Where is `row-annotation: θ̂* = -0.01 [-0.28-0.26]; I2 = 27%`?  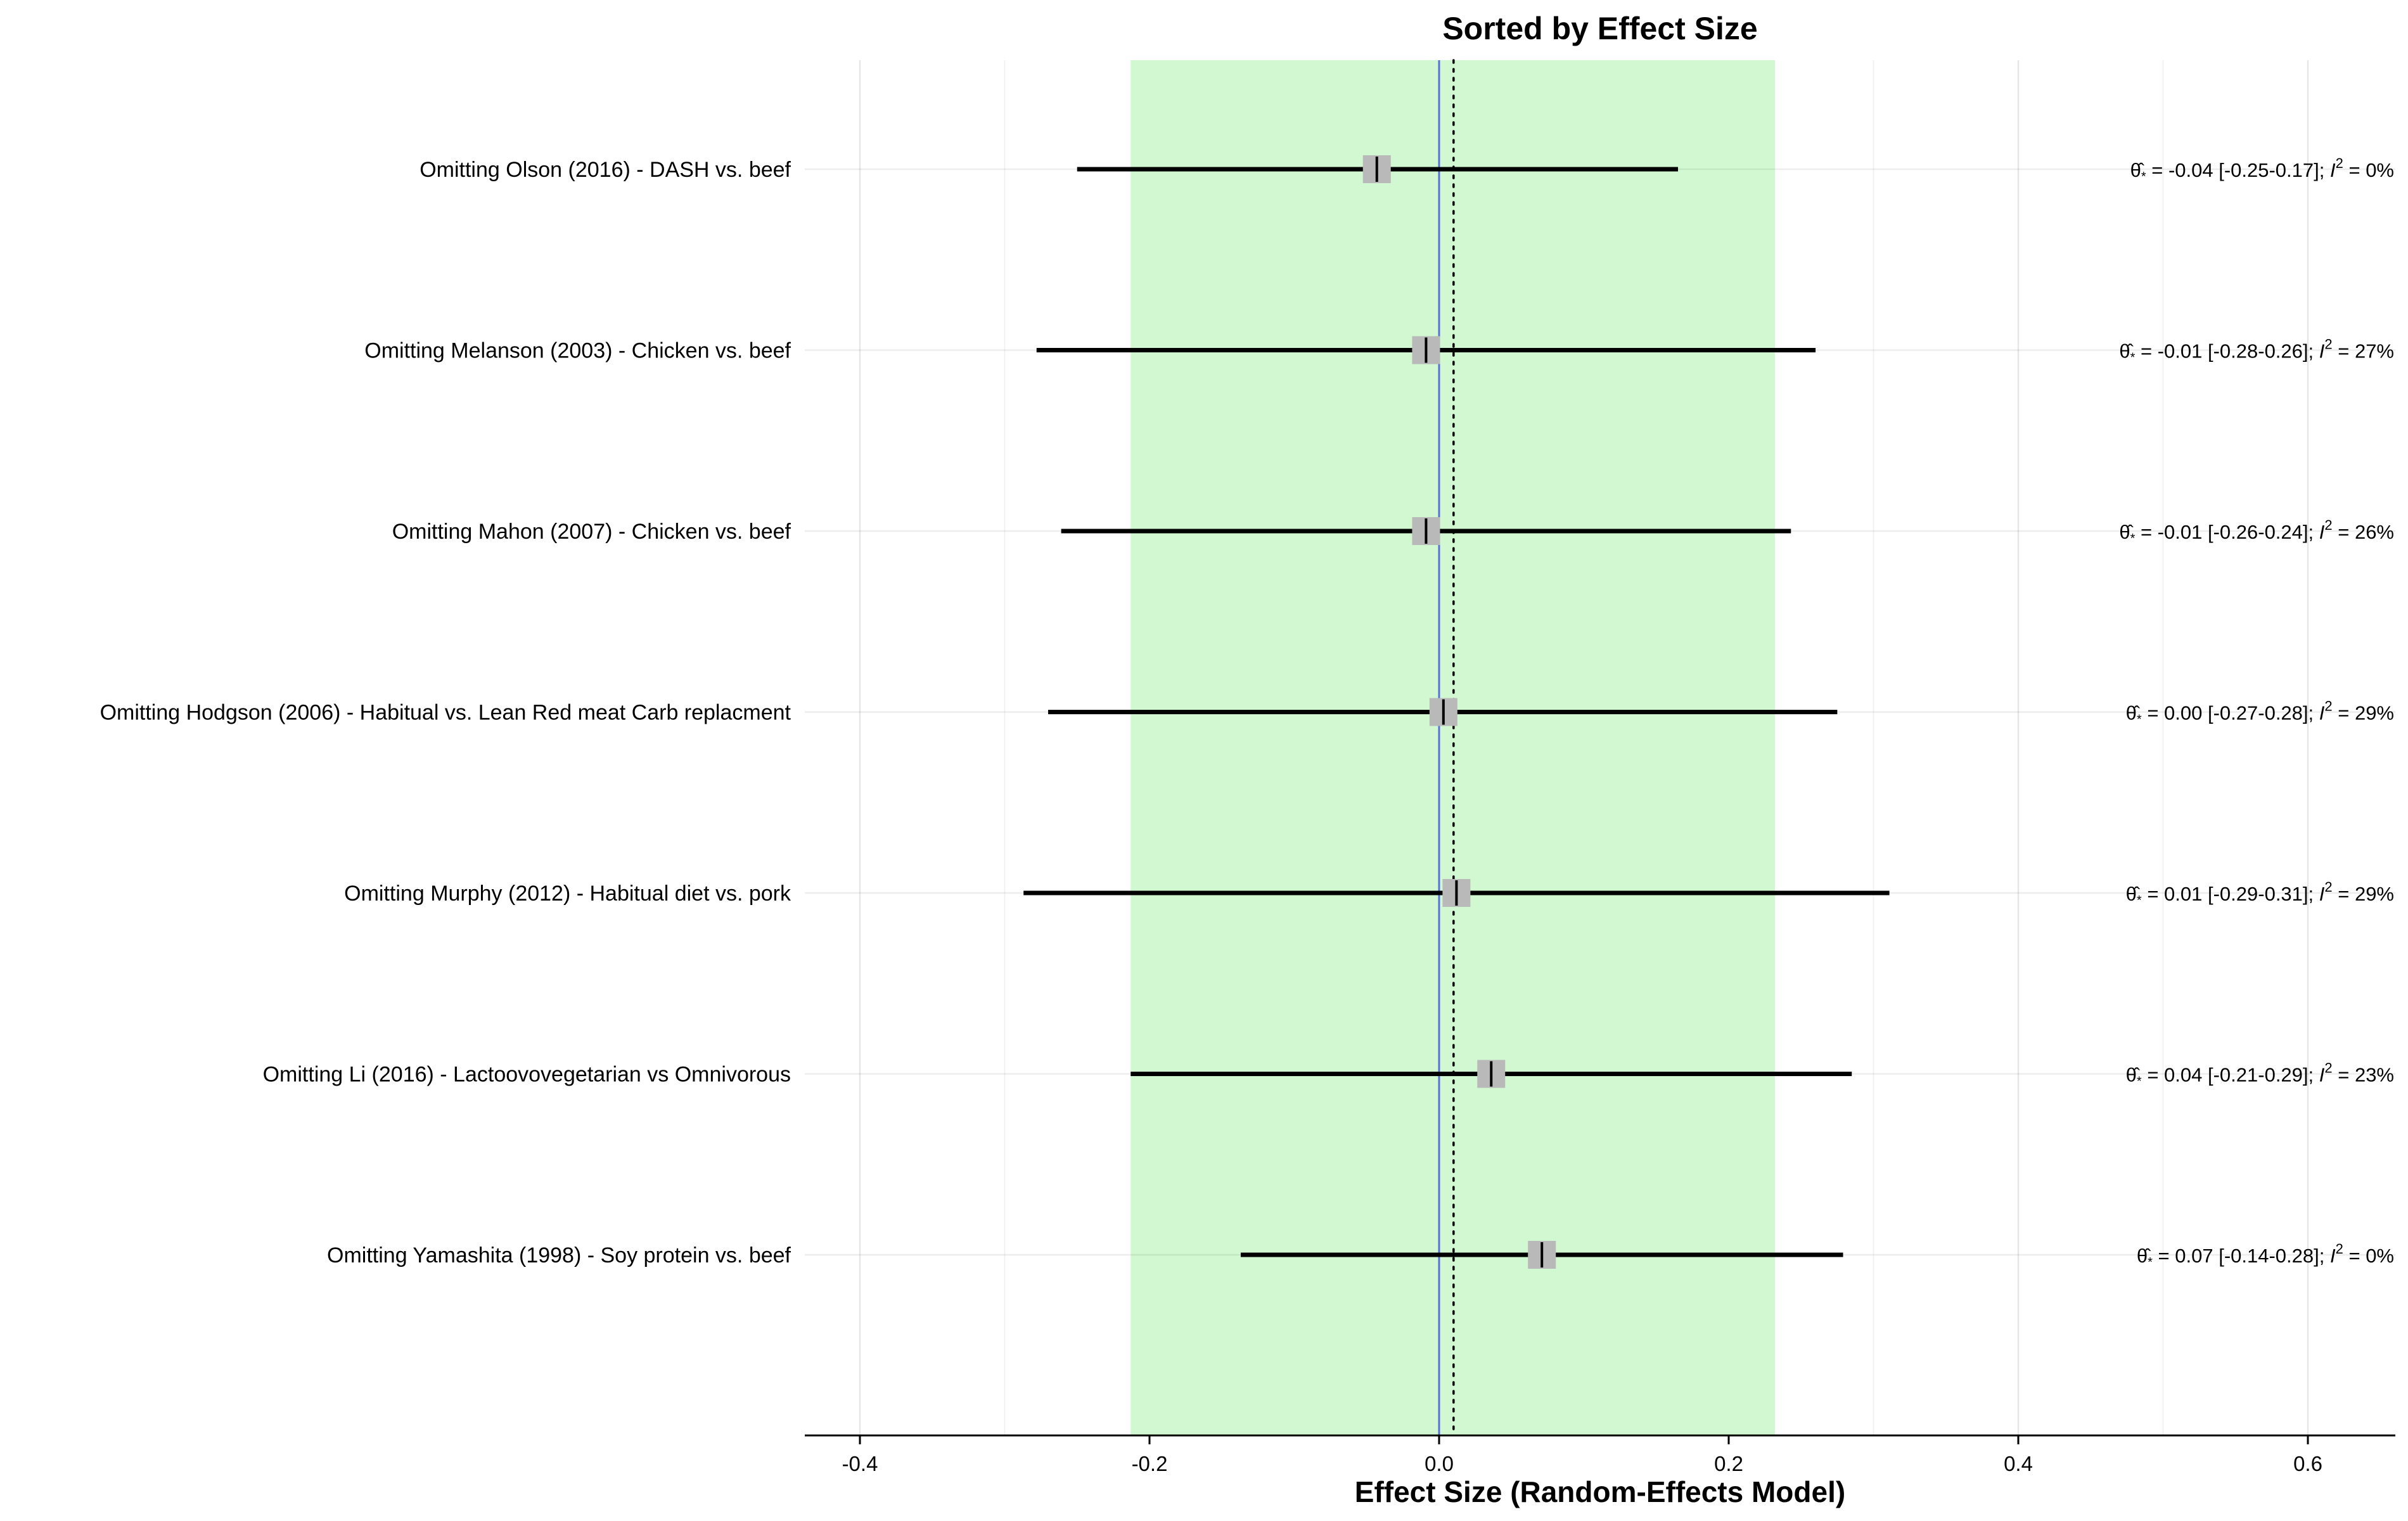
row-annotation: θ̂* = -0.01 [-0.28-0.26]; I2 = 27% is located at coordinates (2256, 351).